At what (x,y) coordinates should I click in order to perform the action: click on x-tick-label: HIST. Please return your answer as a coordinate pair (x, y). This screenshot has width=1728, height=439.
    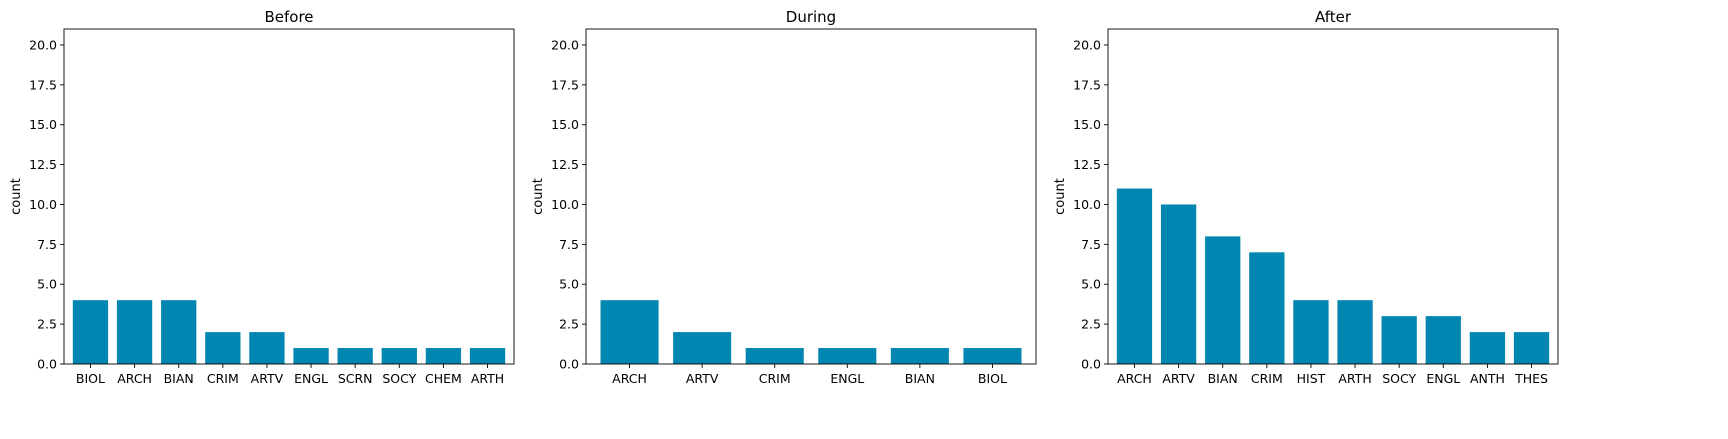
    Looking at the image, I should click on (1311, 378).